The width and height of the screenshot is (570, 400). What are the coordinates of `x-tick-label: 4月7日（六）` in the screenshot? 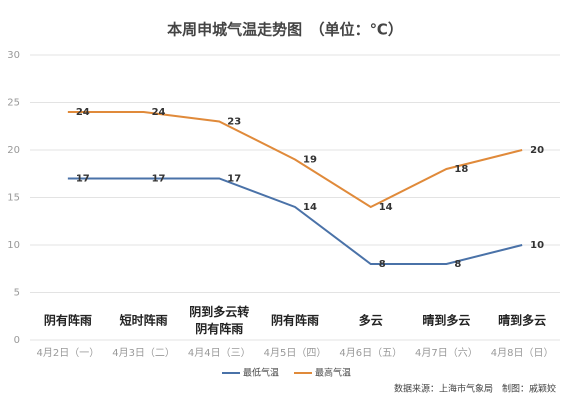 It's located at (446, 353).